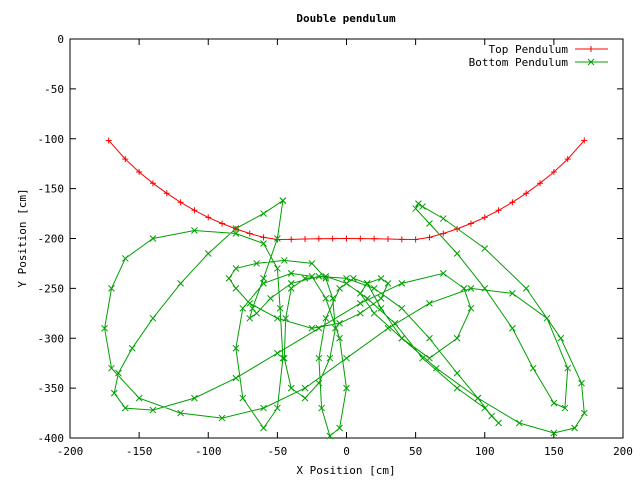  What do you see at coordinates (277, 451) in the screenshot?
I see `x-tick-label: -50` at bounding box center [277, 451].